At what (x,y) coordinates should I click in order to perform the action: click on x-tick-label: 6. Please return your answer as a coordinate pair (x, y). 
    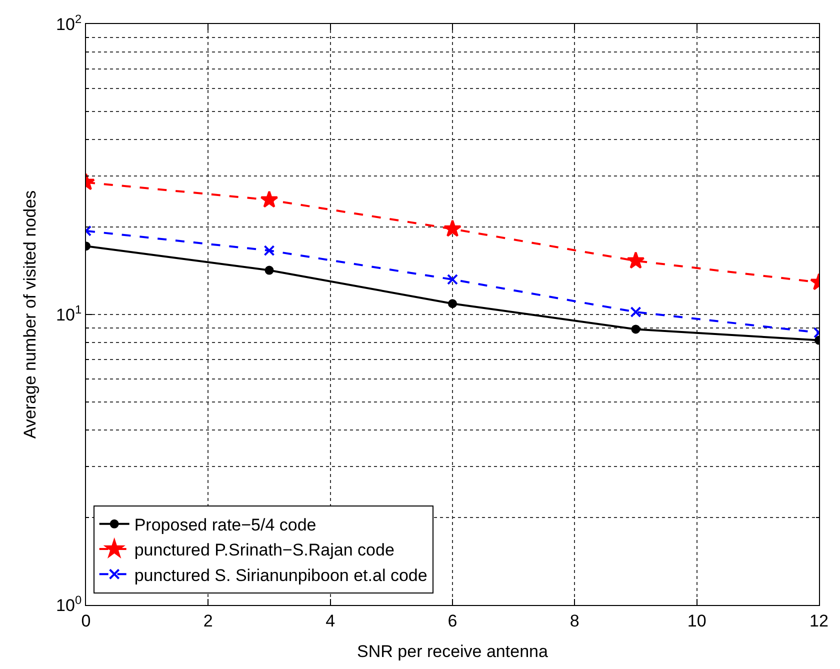
    Looking at the image, I should click on (453, 620).